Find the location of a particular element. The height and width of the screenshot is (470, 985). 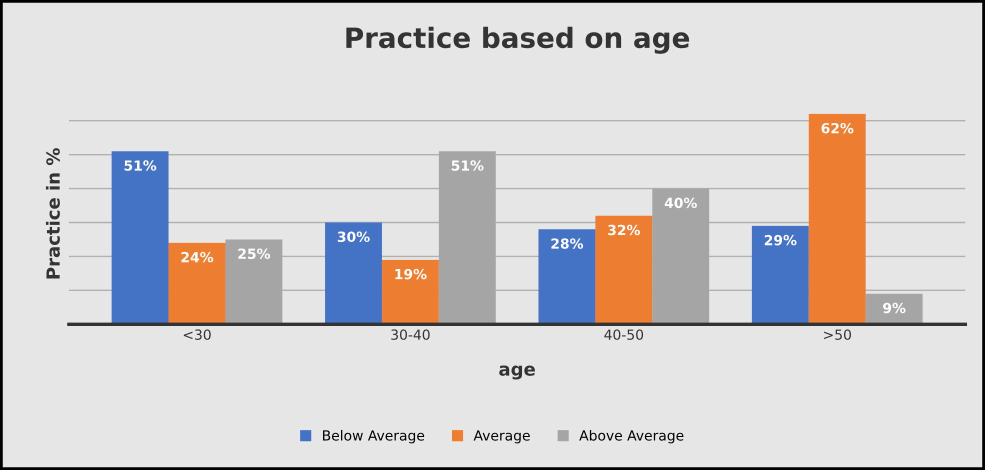

data-label: 40% is located at coordinates (680, 203).